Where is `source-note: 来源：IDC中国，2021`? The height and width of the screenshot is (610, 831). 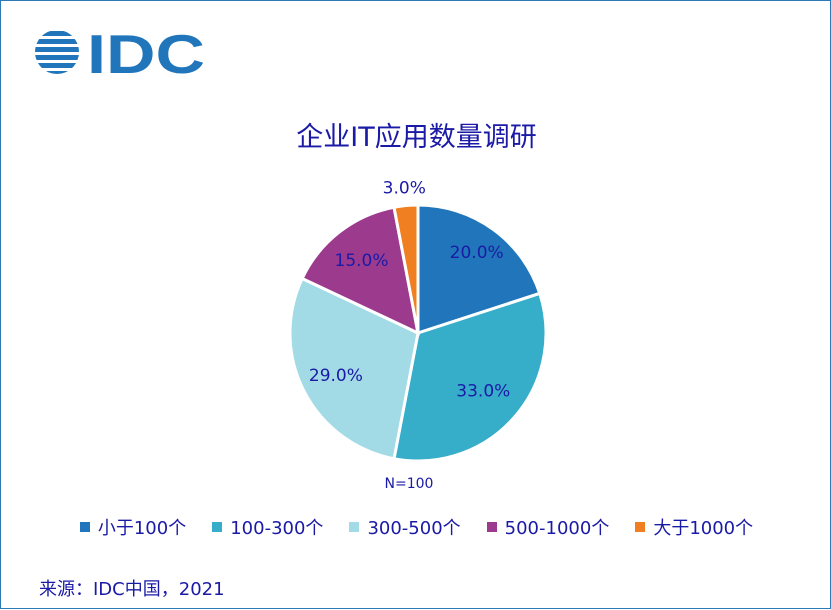
source-note: 来源：IDC中国，2021 is located at coordinates (132, 589).